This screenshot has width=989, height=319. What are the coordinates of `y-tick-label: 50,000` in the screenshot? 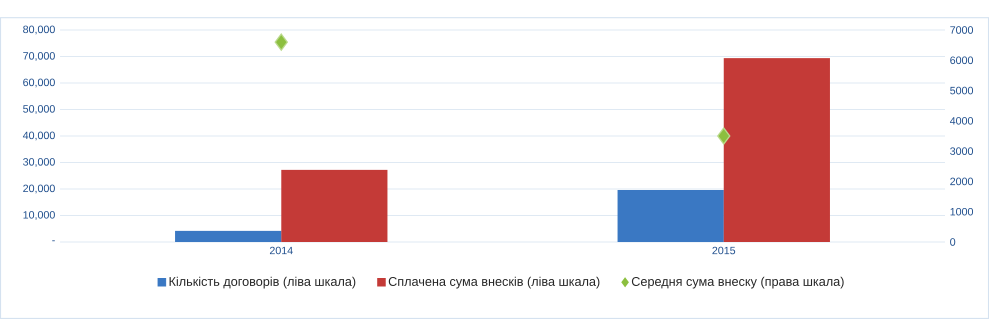 It's located at (39, 109).